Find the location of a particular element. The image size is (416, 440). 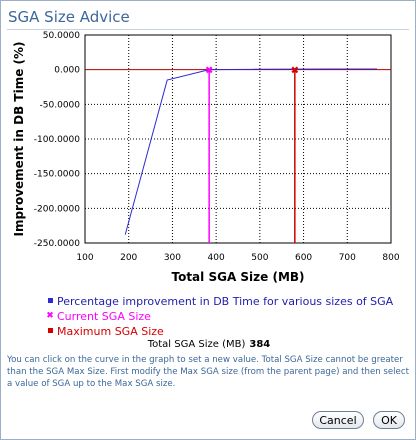

current-sga-readout: Total SGA Size (MB) 384 is located at coordinates (208, 344).